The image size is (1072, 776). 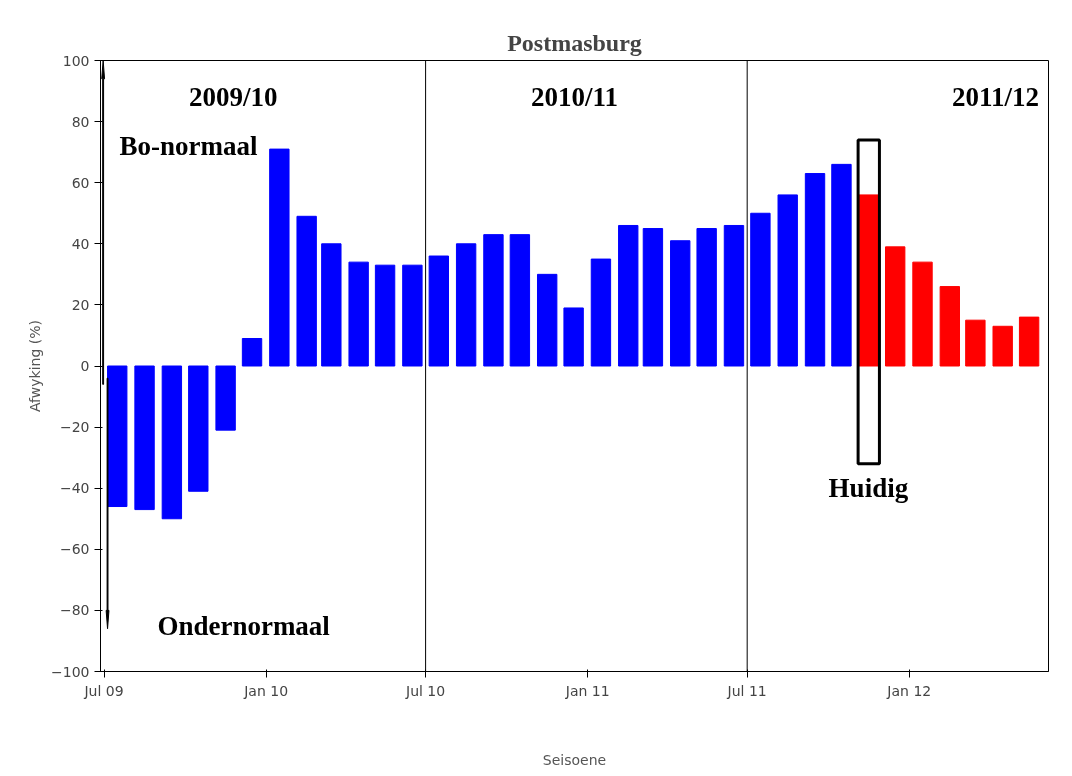 What do you see at coordinates (74, 610) in the screenshot?
I see `y-tick-label: −80` at bounding box center [74, 610].